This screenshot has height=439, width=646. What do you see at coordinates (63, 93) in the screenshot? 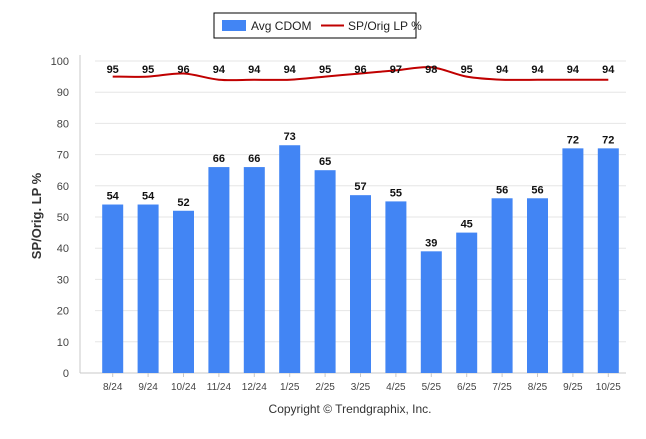
I see `y-tick-label: 90` at bounding box center [63, 93].